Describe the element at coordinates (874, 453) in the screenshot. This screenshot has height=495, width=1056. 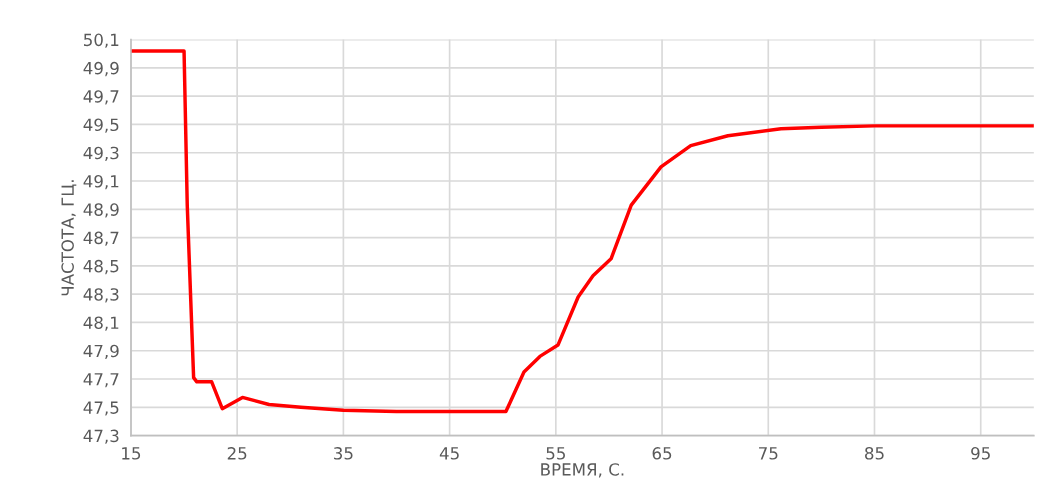
I see `x-tick-label: 85` at that location.